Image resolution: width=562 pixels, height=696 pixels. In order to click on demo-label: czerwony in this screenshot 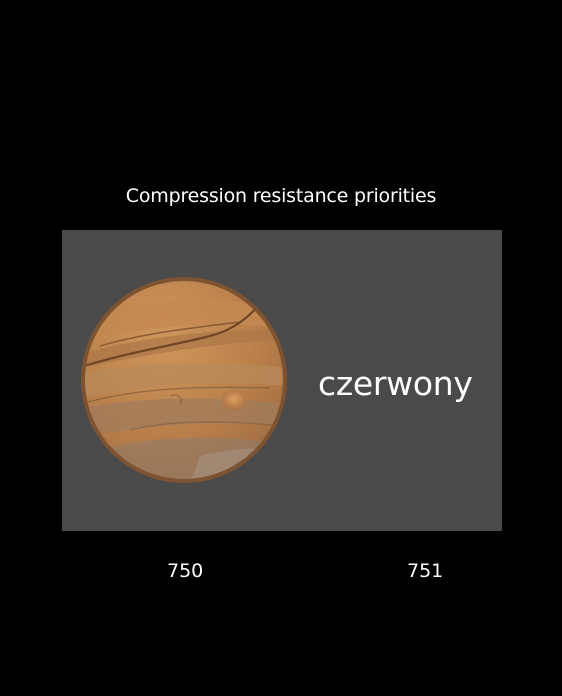, I will do `click(395, 383)`.